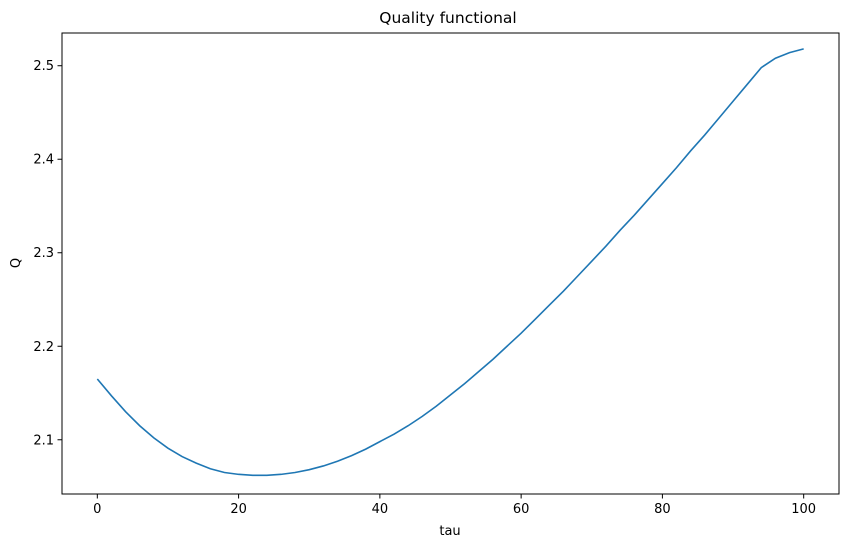  I want to click on chart-title: Quality functional, so click(447, 18).